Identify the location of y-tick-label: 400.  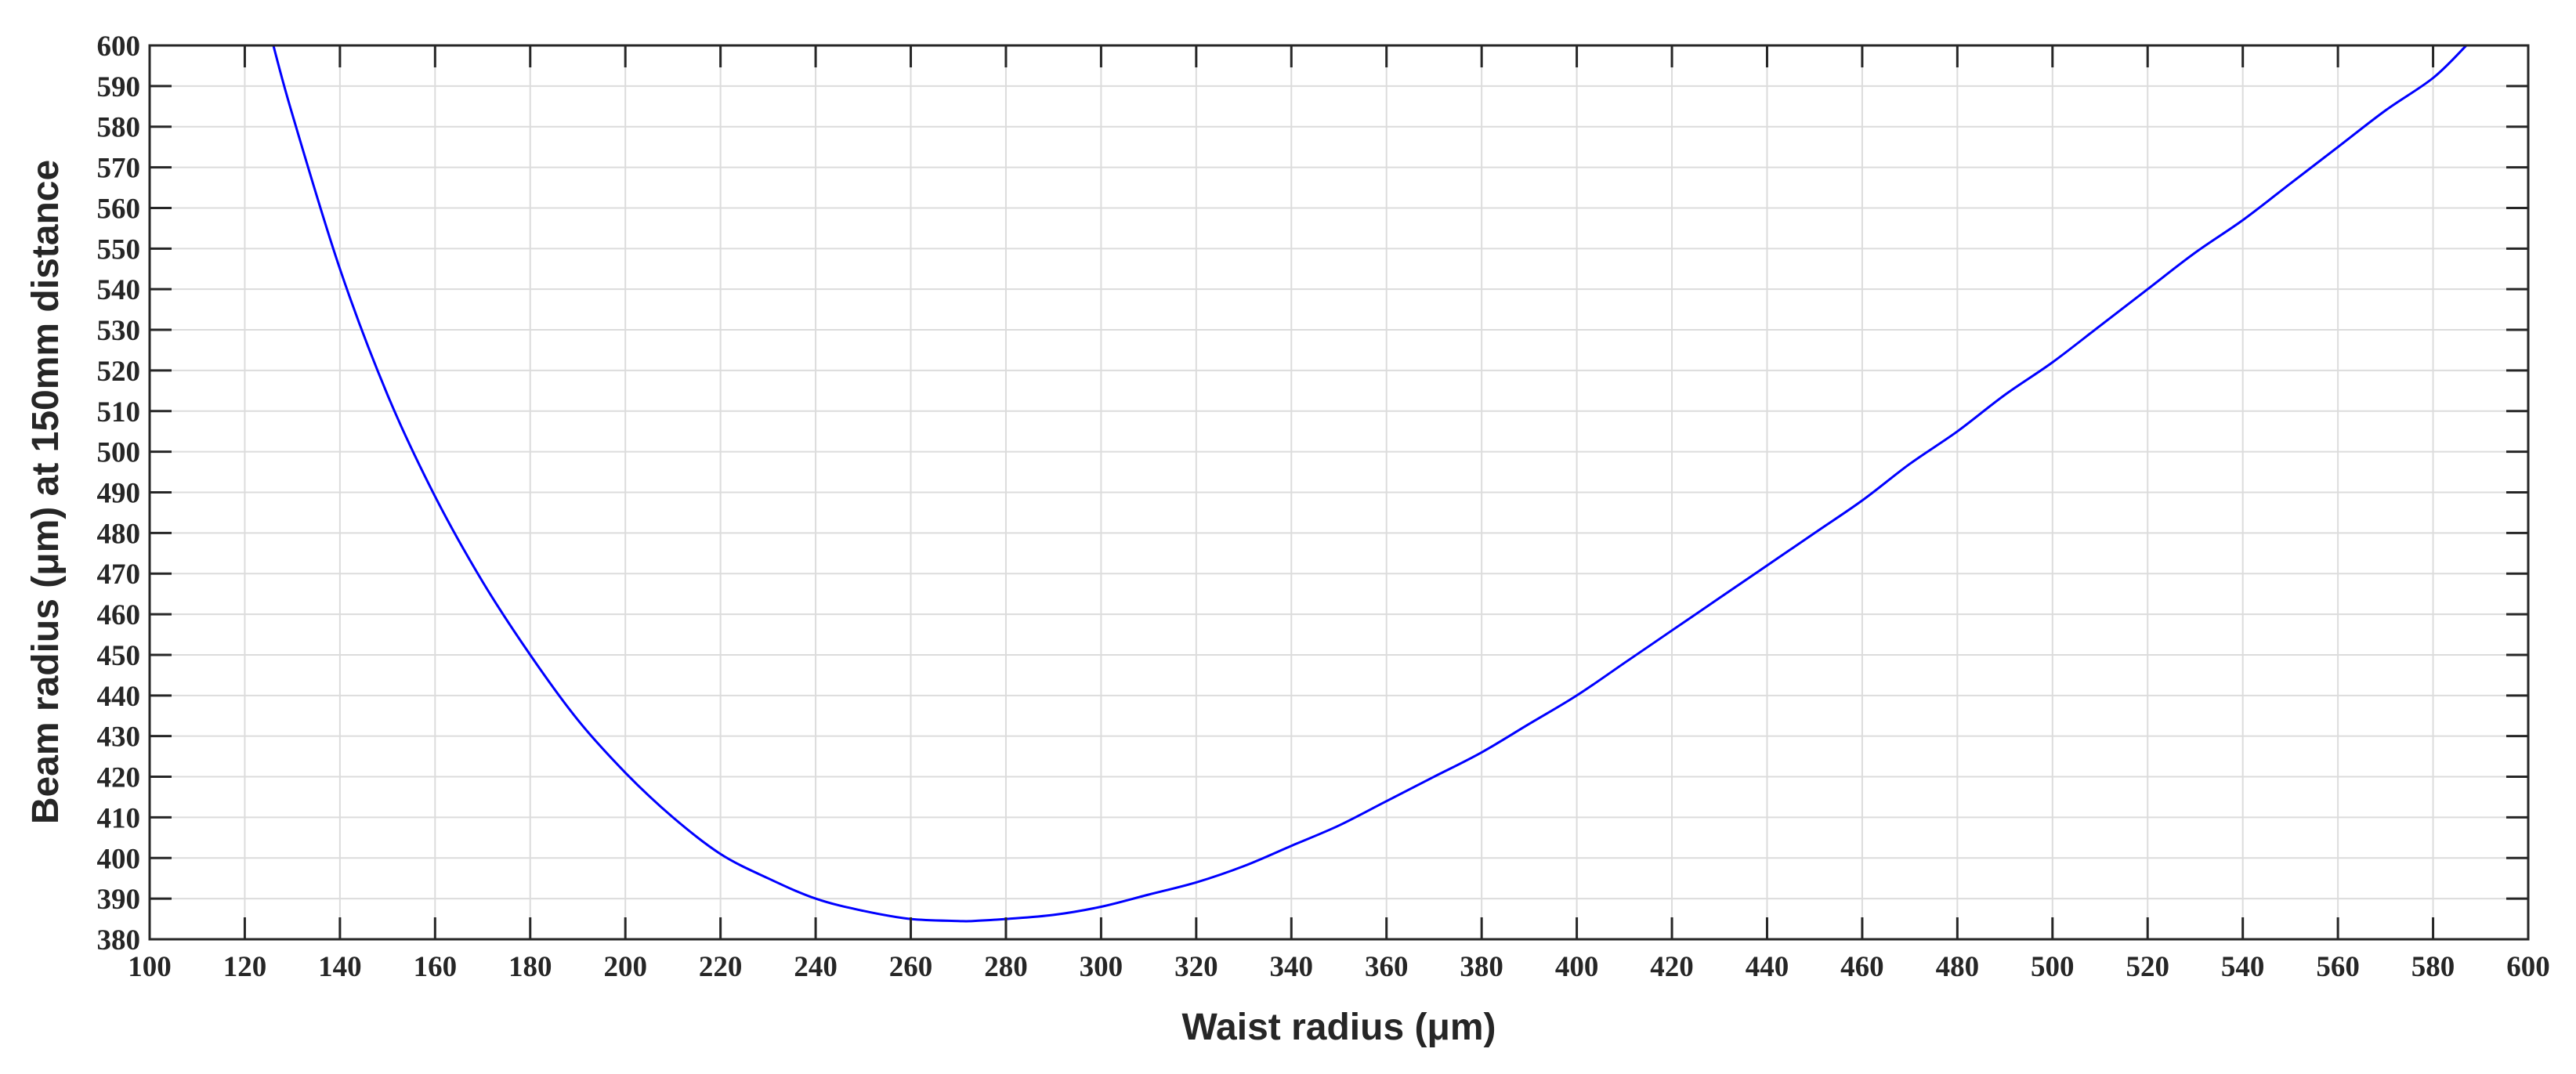
(119, 859).